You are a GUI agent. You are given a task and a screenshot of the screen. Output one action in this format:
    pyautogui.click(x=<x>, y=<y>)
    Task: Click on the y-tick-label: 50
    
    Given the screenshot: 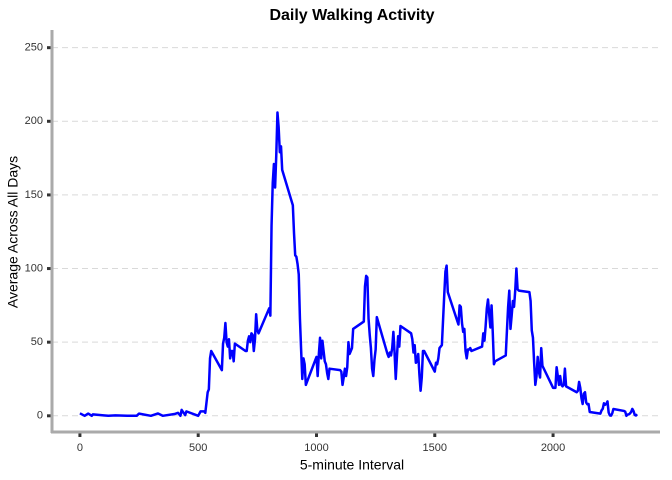 What is the action you would take?
    pyautogui.click(x=37, y=342)
    